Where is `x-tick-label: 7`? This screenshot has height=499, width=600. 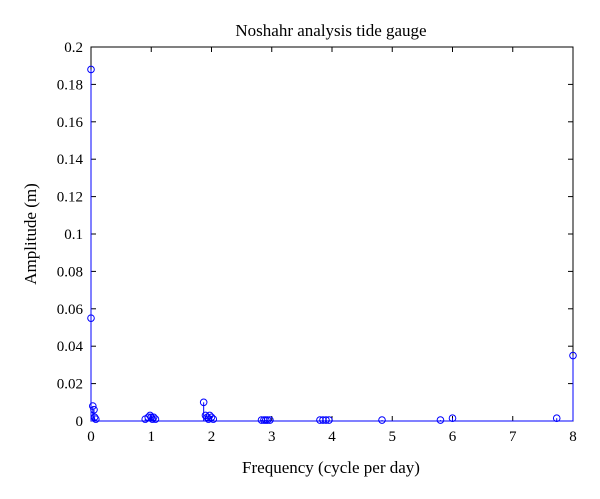
x-tick-label: 7 is located at coordinates (513, 437).